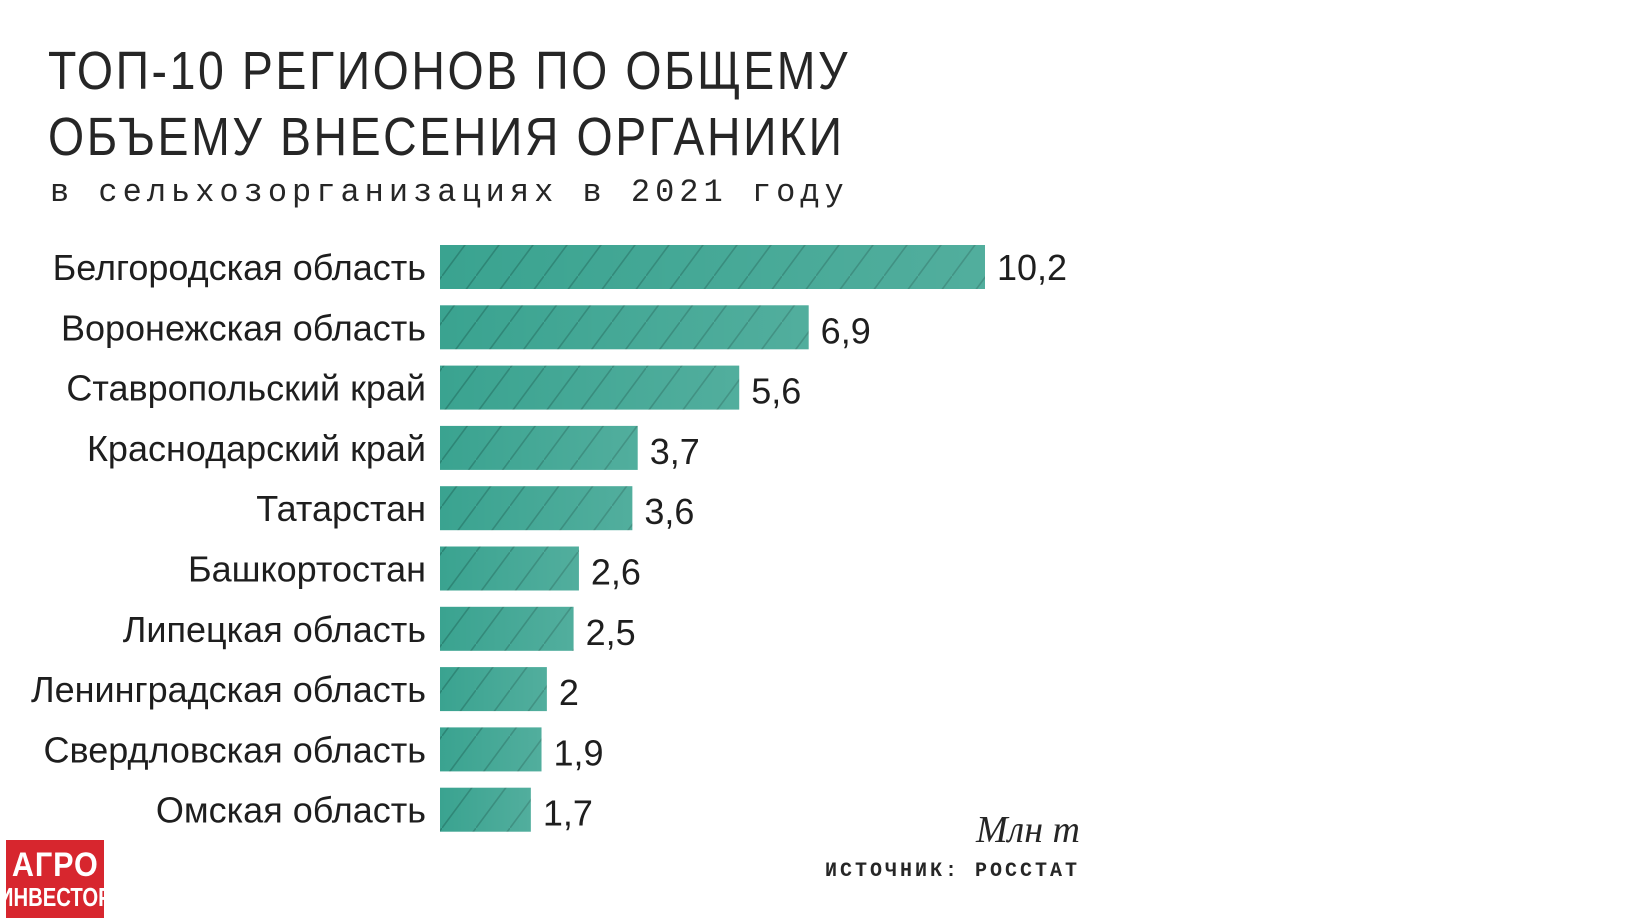  I want to click on value-label: 1,7, so click(568, 813).